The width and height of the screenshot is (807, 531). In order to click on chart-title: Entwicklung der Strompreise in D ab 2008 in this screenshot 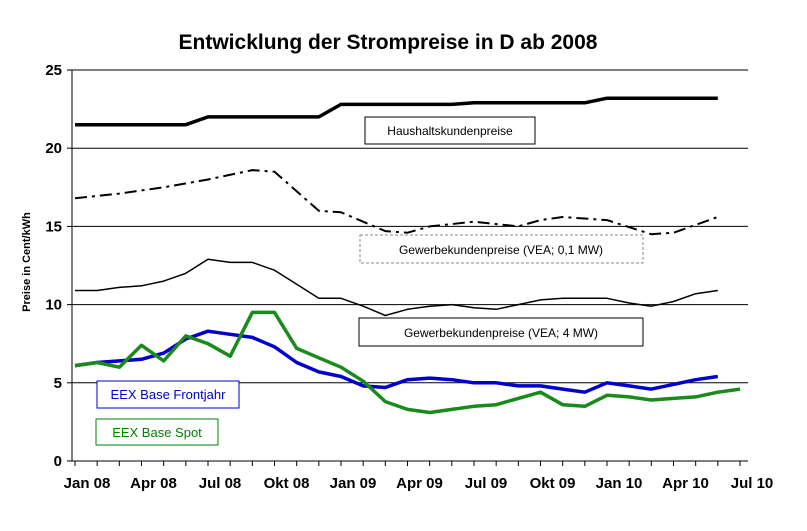, I will do `click(388, 42)`.